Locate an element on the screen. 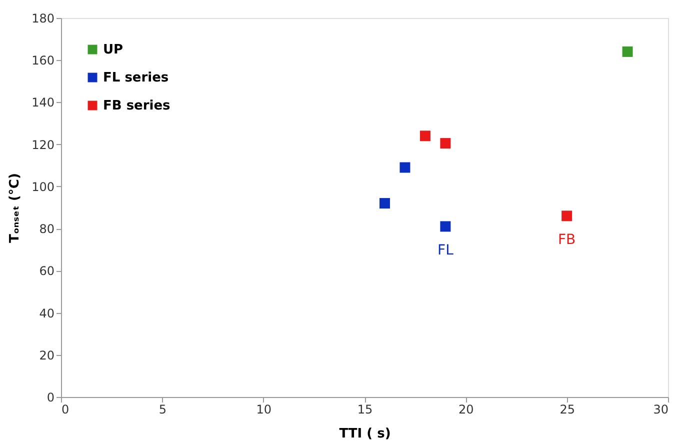 The height and width of the screenshot is (448, 683). annotation: FB is located at coordinates (567, 240).